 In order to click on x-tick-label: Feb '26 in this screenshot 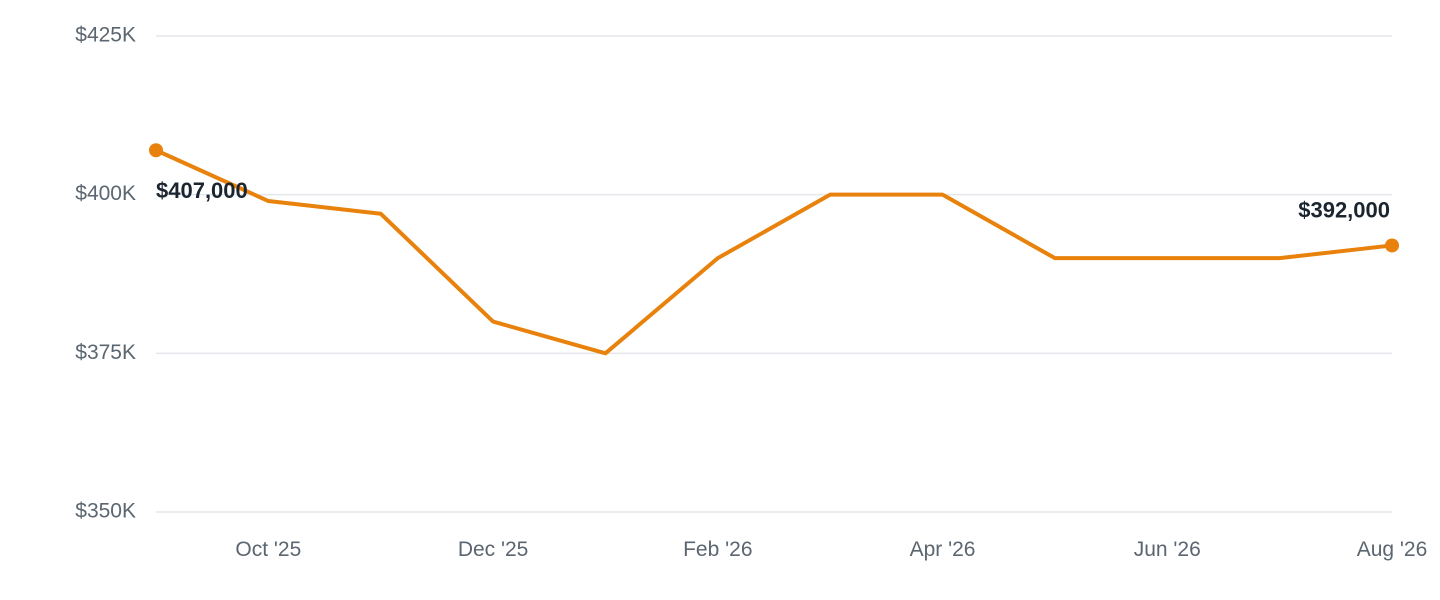, I will do `click(717, 549)`.